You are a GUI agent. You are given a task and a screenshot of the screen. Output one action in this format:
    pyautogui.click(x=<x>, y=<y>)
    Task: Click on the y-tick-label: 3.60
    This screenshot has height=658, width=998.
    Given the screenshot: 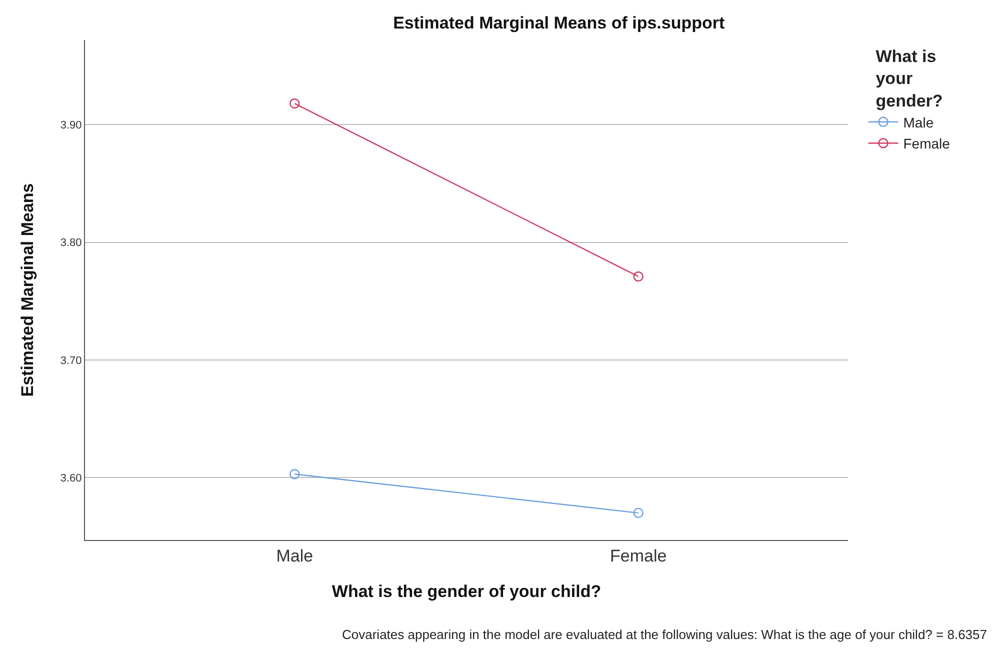 What is the action you would take?
    pyautogui.click(x=71, y=478)
    